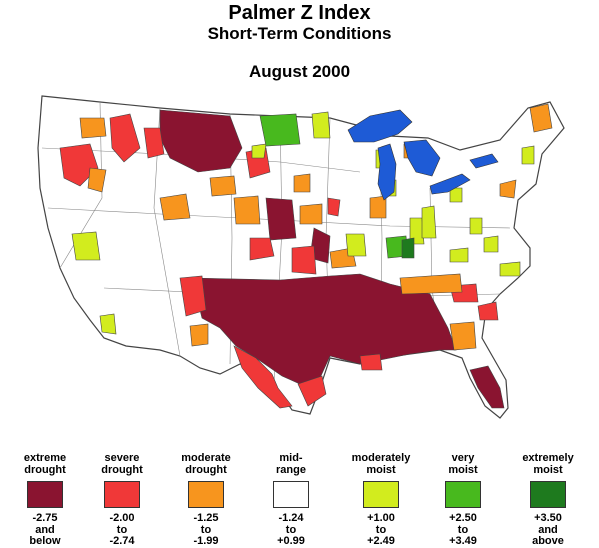 The width and height of the screenshot is (599, 548). What do you see at coordinates (484, 161) in the screenshot?
I see `lake-ontario` at bounding box center [484, 161].